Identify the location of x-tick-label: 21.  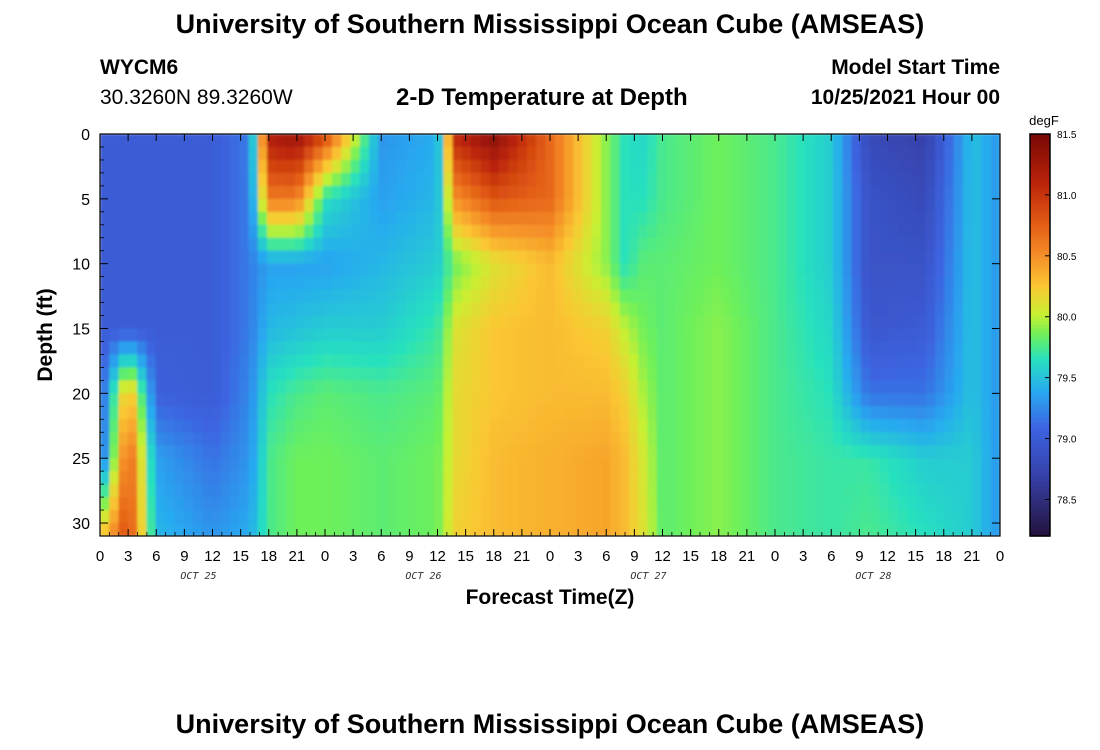
(972, 556).